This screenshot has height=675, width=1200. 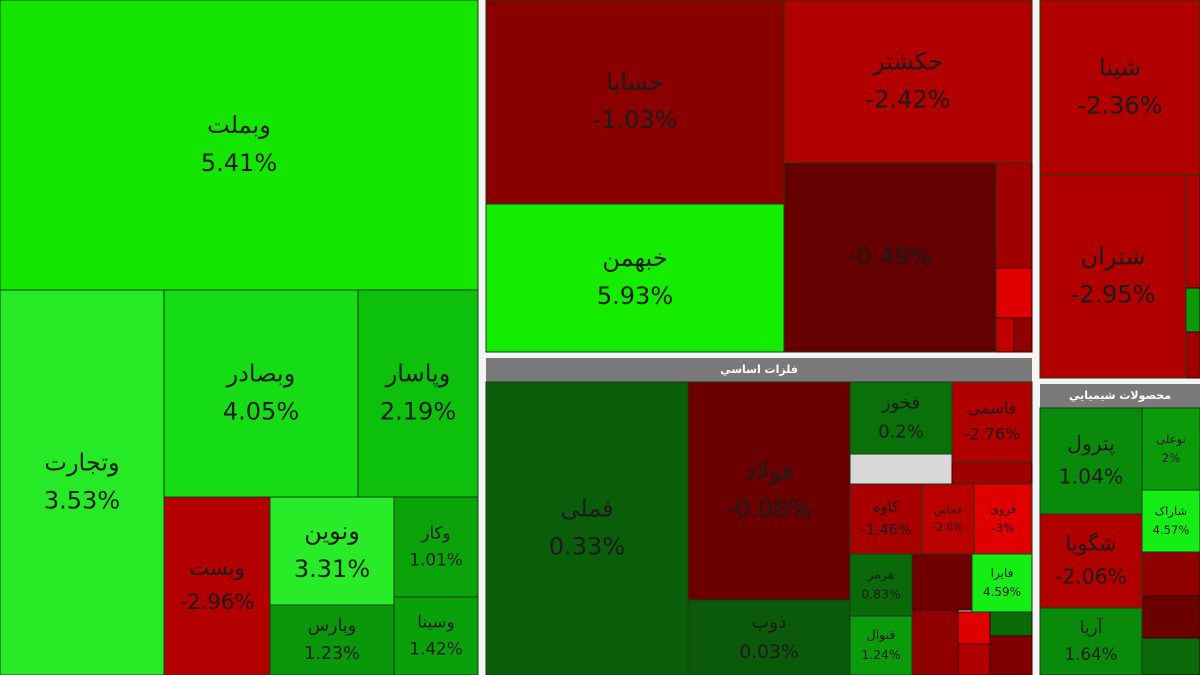 I want to click on tile-change: 1.42%, so click(x=435, y=648).